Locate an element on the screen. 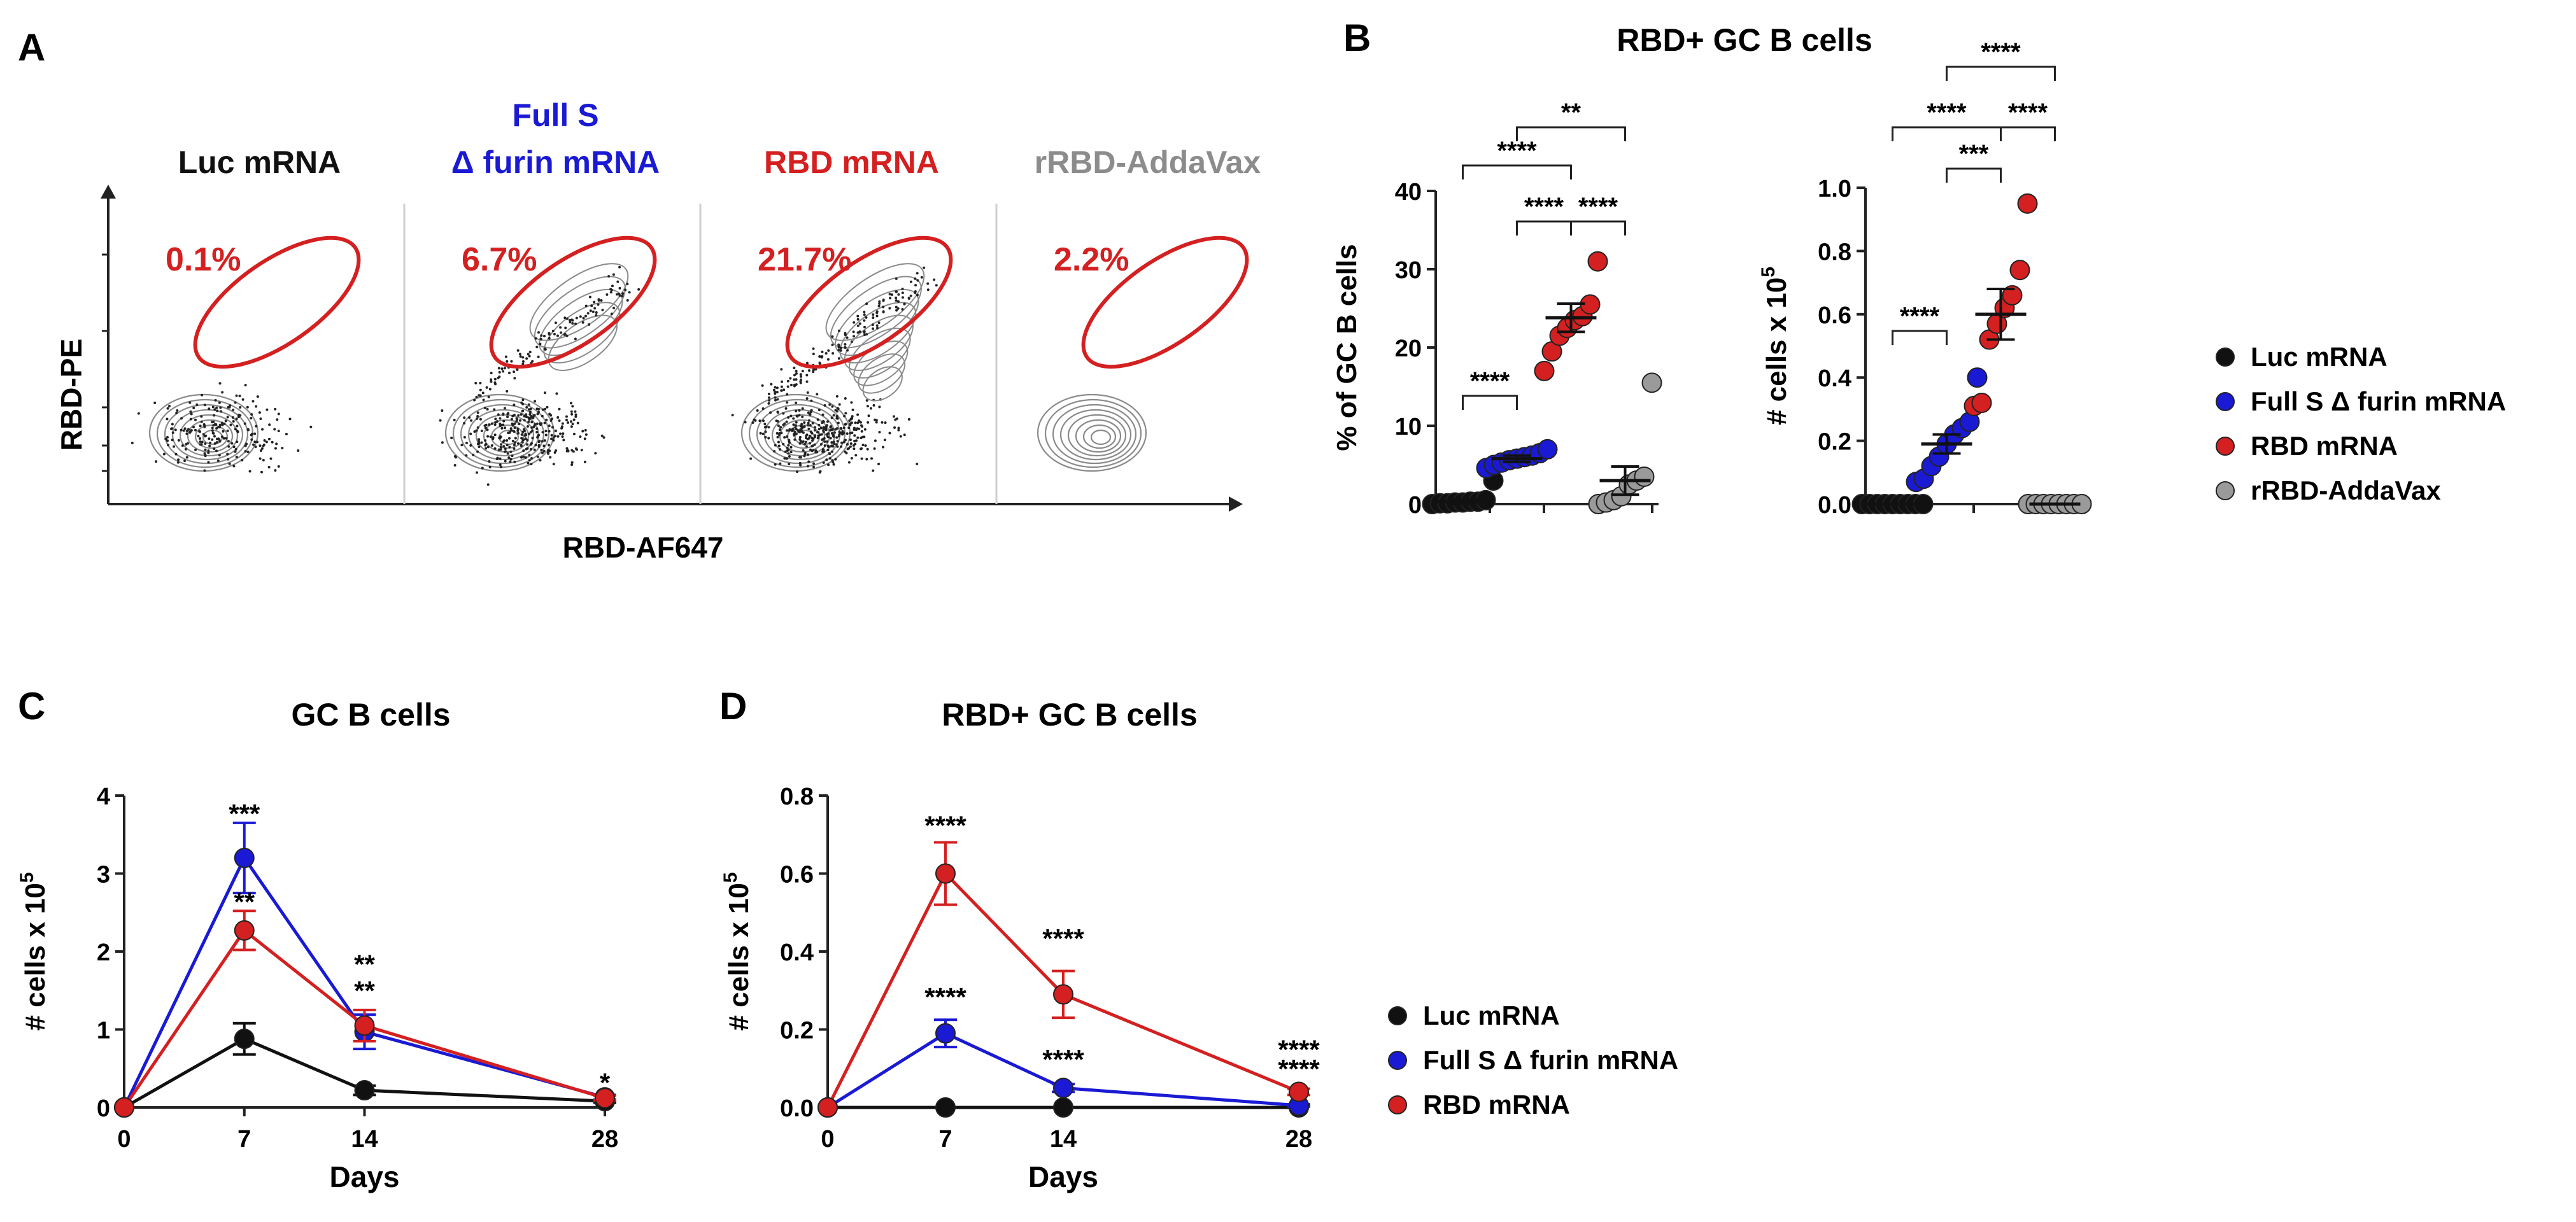  flow-percent: 21.7% is located at coordinates (804, 259).